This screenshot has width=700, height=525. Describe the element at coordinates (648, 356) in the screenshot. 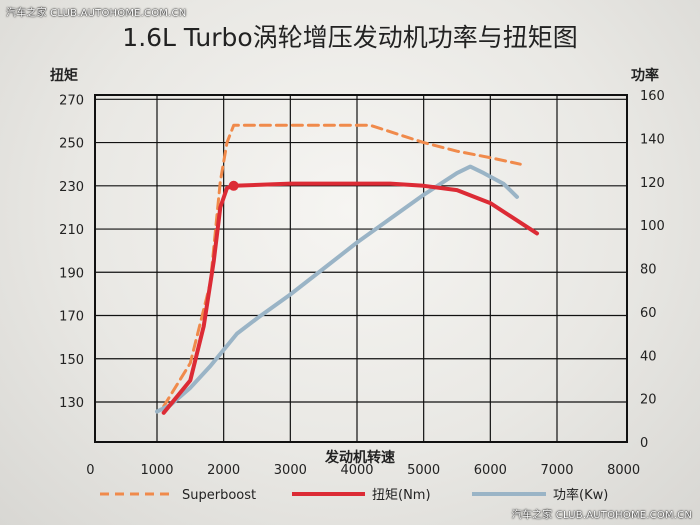

I see `y-right-tick-label: 40` at that location.